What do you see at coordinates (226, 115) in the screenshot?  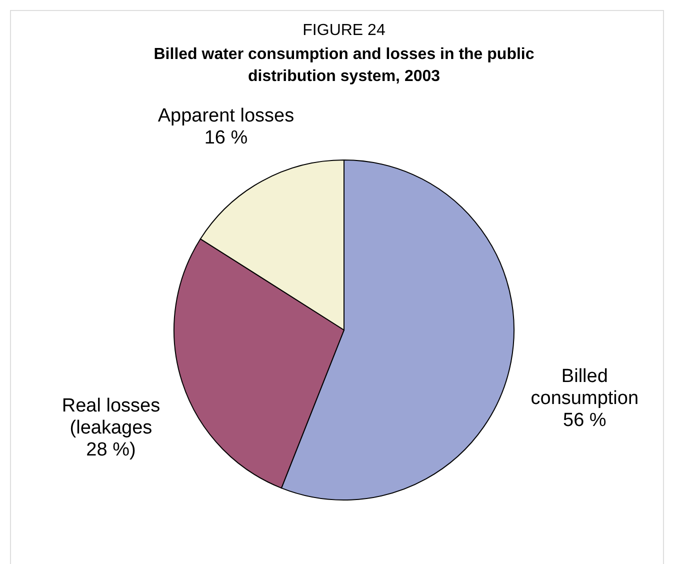 I see `slice-label: Apparent losses` at bounding box center [226, 115].